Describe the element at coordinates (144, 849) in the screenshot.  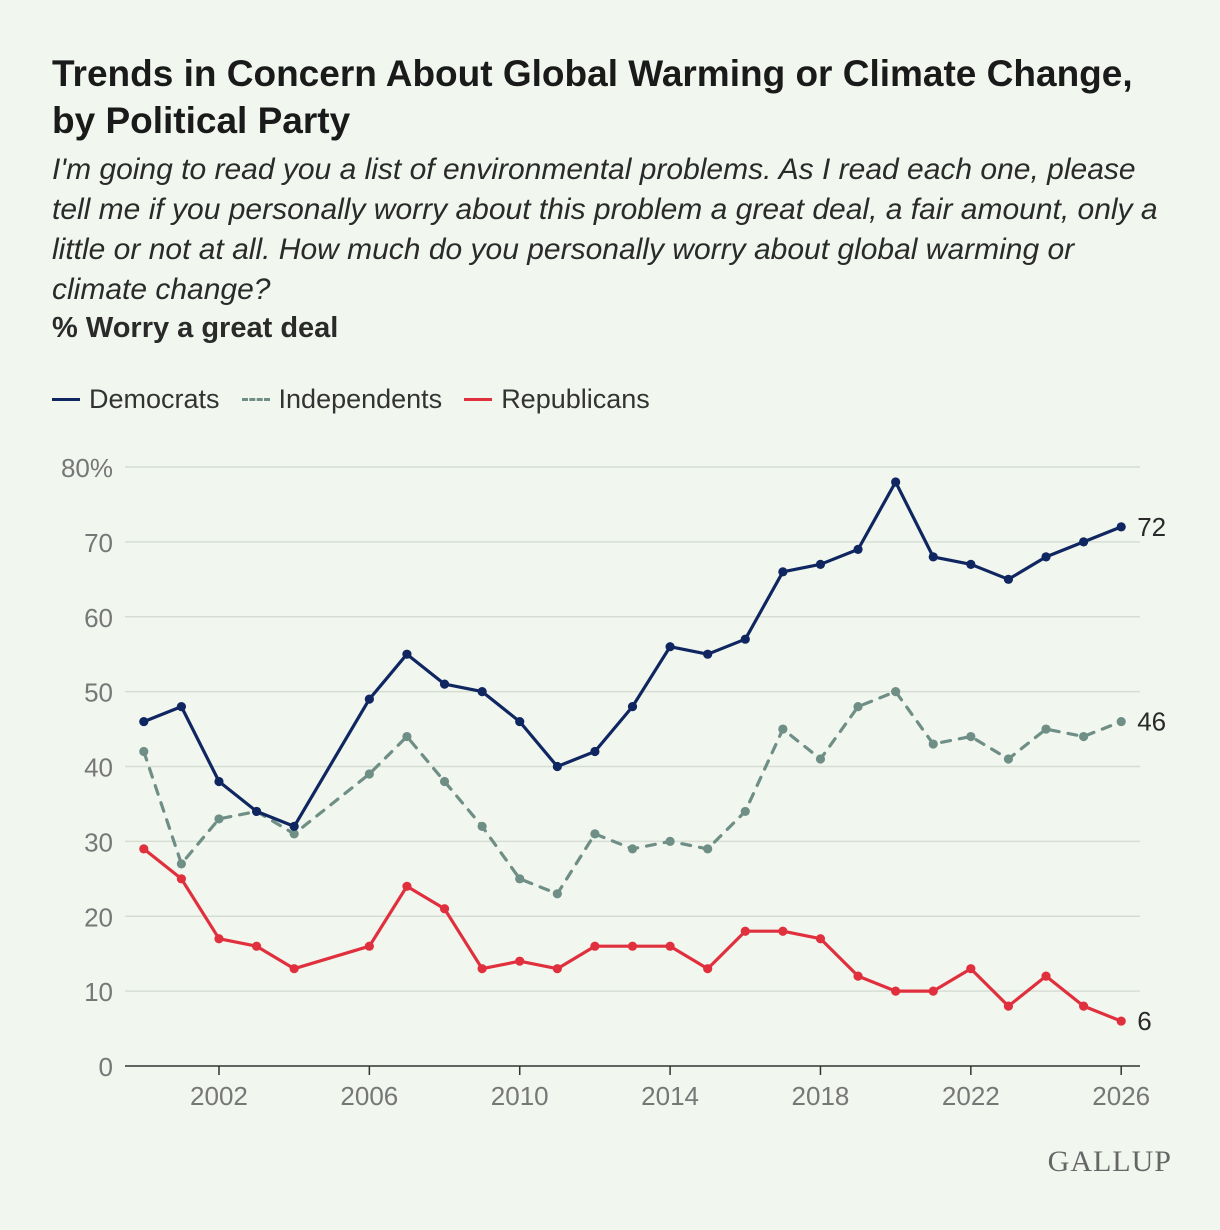
I see `data-point-republicans-2000` at that location.